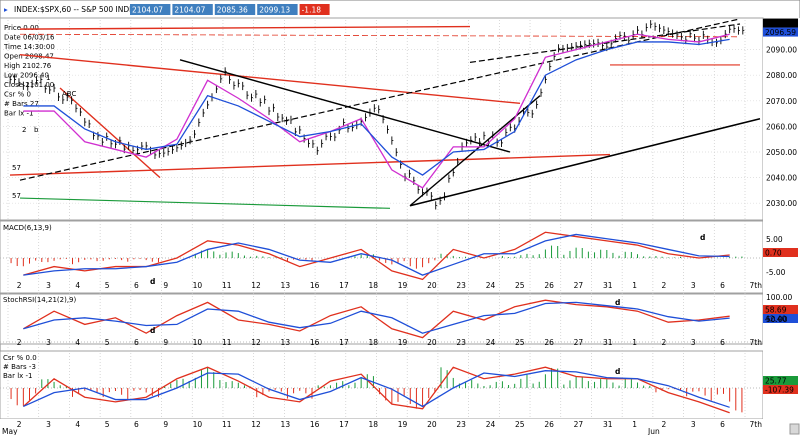  Describe the element at coordinates (19, 342) in the screenshot. I see `x-tick-panel-1-0: 2` at that location.